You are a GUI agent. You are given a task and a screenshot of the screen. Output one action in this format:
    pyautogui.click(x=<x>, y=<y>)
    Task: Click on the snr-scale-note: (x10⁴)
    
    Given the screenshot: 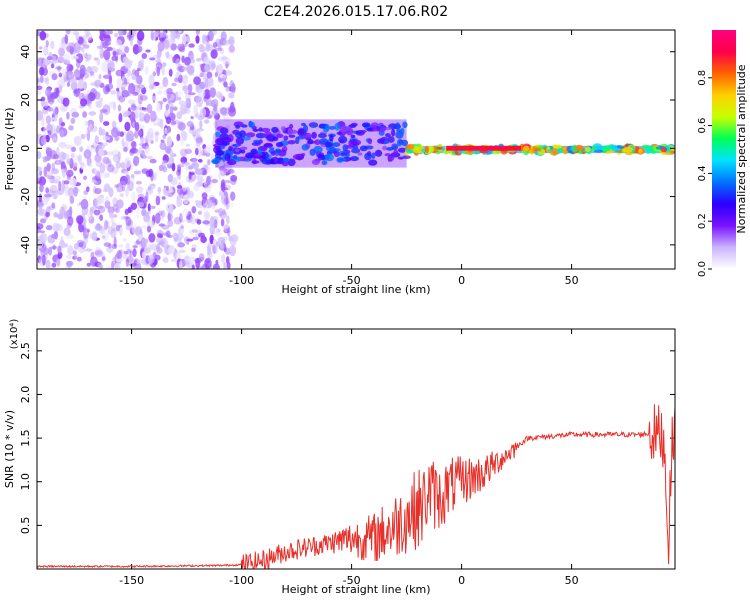 What is the action you would take?
    pyautogui.click(x=14, y=334)
    